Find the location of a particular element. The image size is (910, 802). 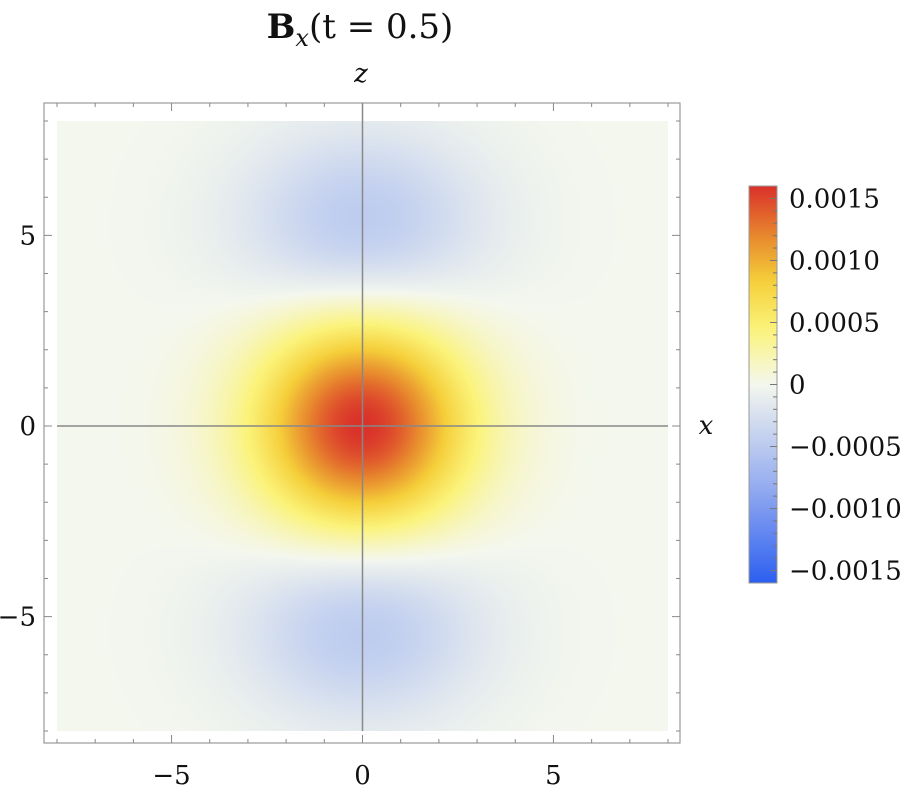

svg-text: Bx(t = 0.5) is located at coordinates (360, 29).